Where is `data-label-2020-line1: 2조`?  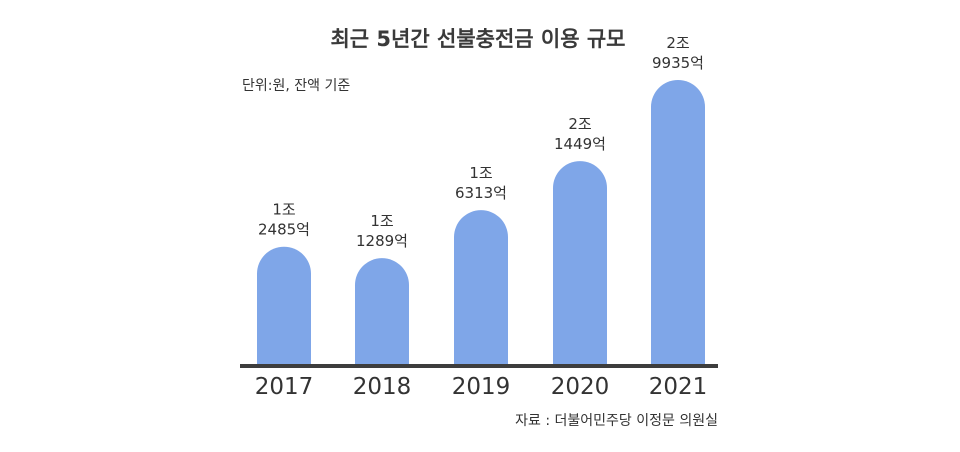 data-label-2020-line1: 2조 is located at coordinates (580, 124).